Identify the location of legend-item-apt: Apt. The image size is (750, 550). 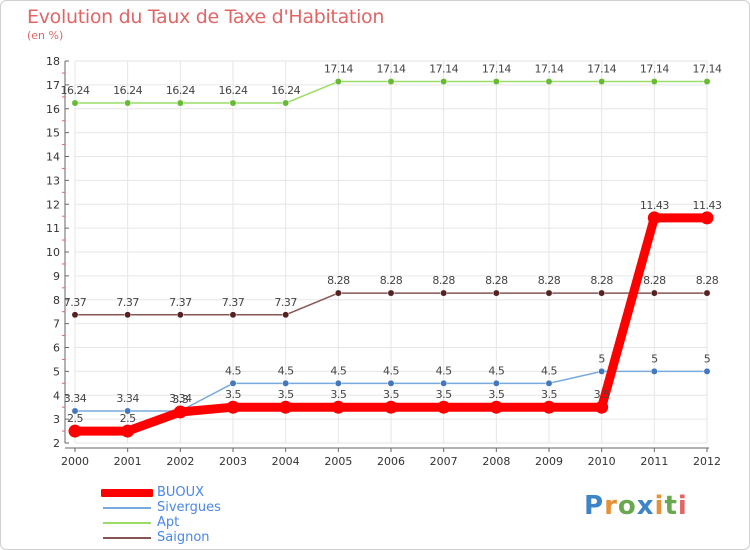
(151, 523).